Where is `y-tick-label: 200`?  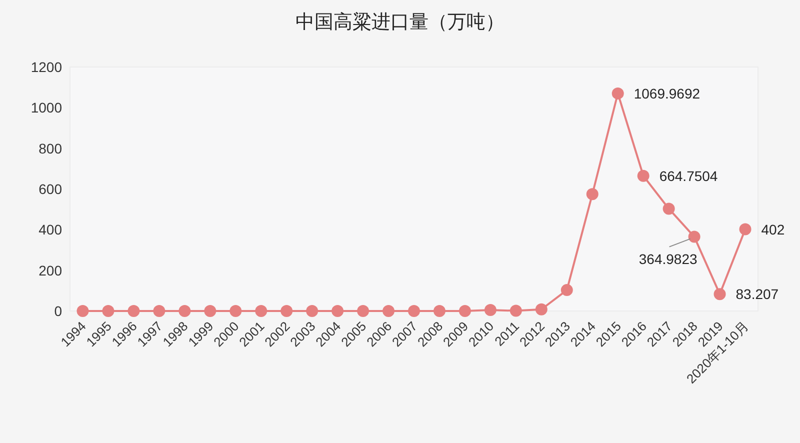
y-tick-label: 200 is located at coordinates (50, 270).